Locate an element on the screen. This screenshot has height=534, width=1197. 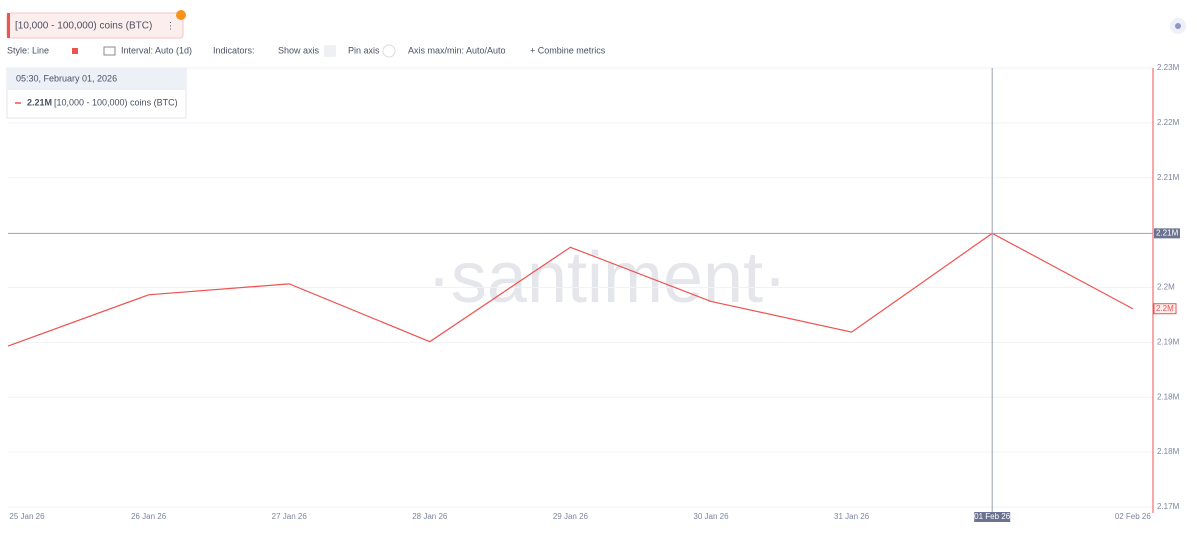
color-select is located at coordinates (75, 51).